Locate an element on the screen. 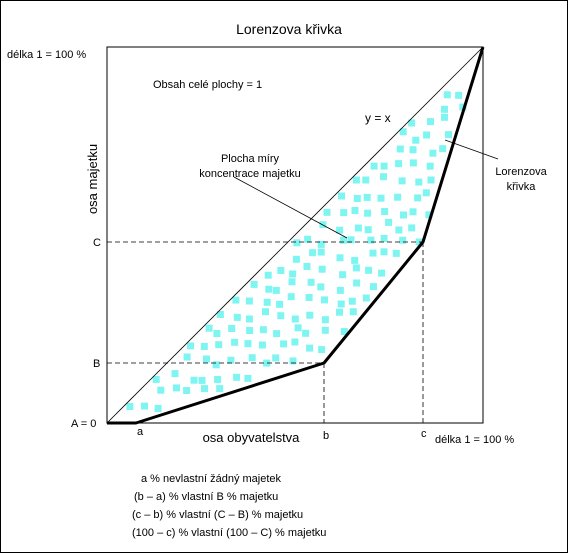 The height and width of the screenshot is (553, 568). legend-line-4: (100 – c) % vlastní (100 – C) % majetku is located at coordinates (229, 533).